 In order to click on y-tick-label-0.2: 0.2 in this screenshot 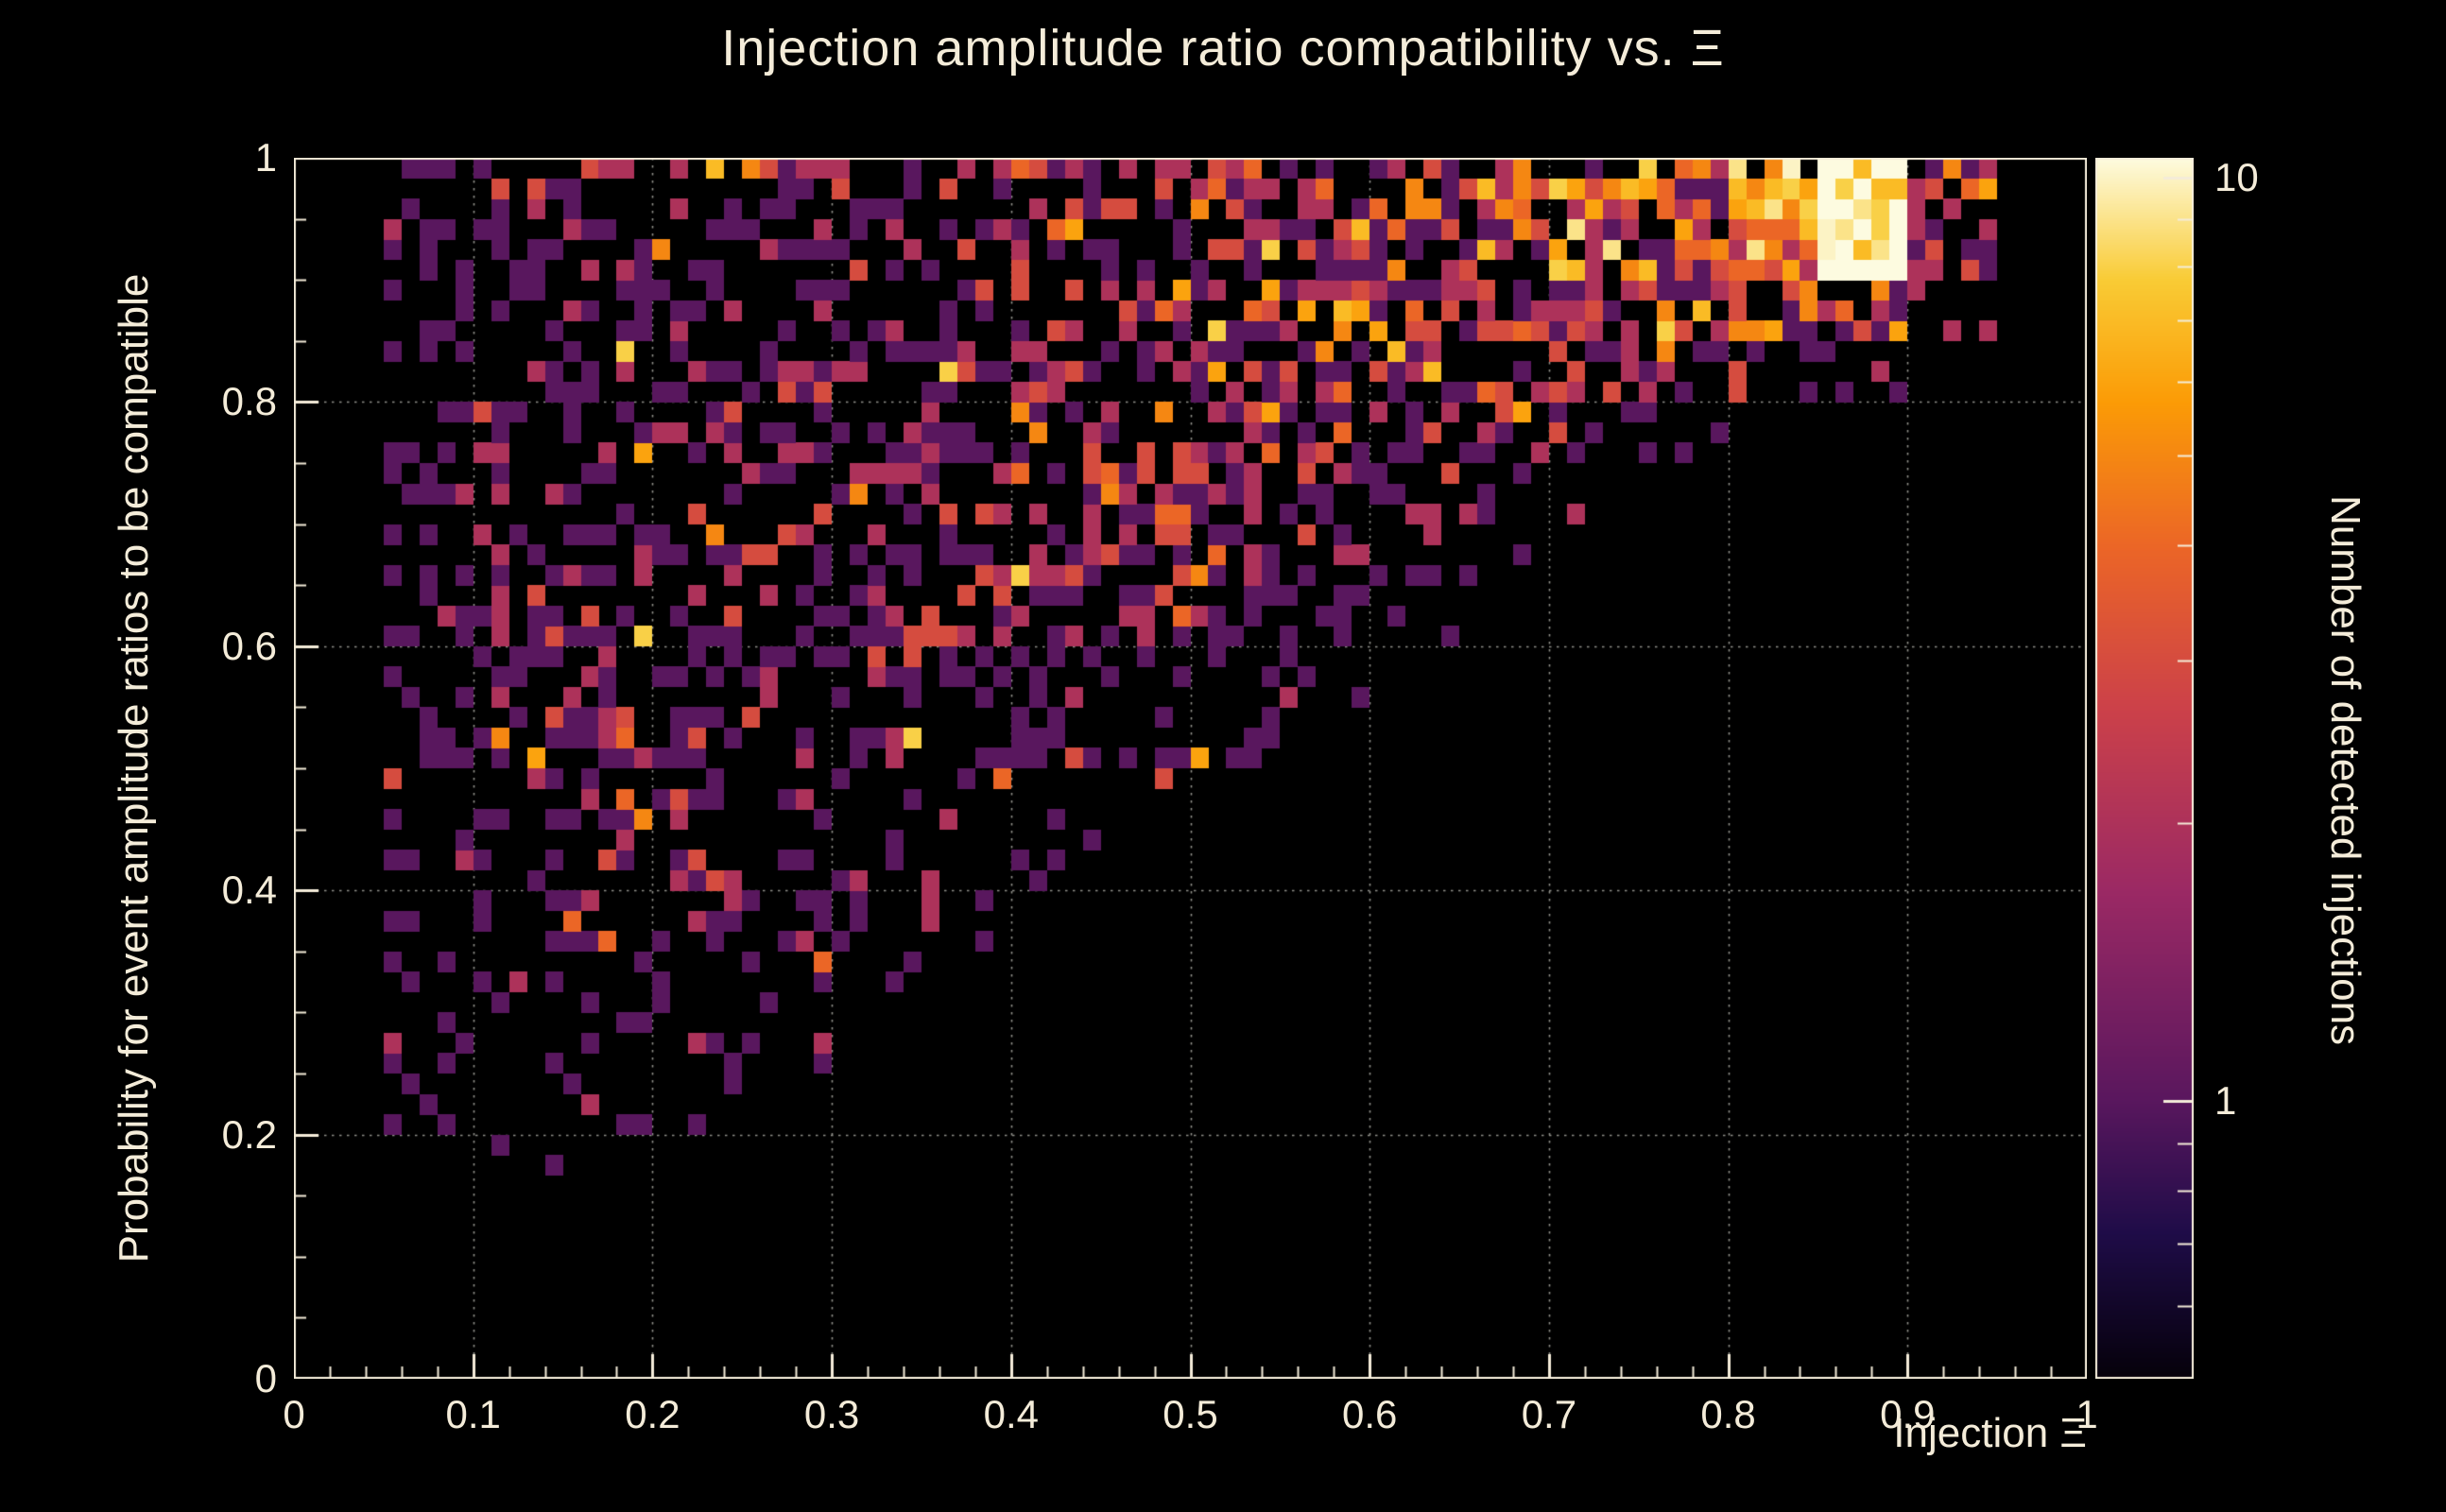, I will do `click(249, 1134)`.